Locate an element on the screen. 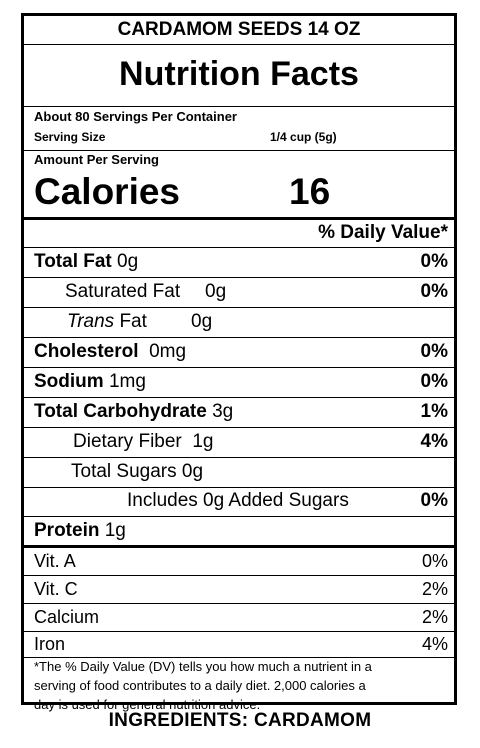  trans-fat-rest: Fat is located at coordinates (130, 321).